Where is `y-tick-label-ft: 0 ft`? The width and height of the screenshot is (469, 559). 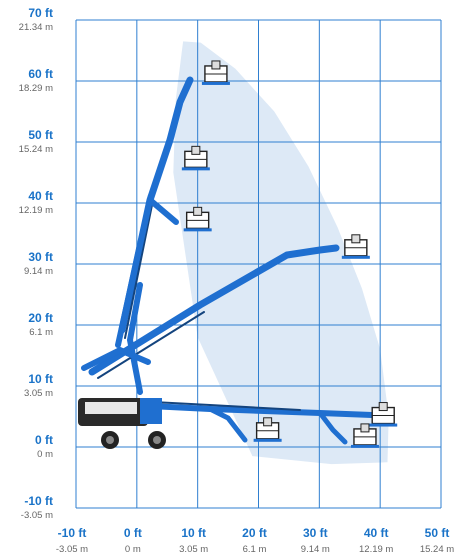
y-tick-label-ft: 0 ft is located at coordinates (44, 440).